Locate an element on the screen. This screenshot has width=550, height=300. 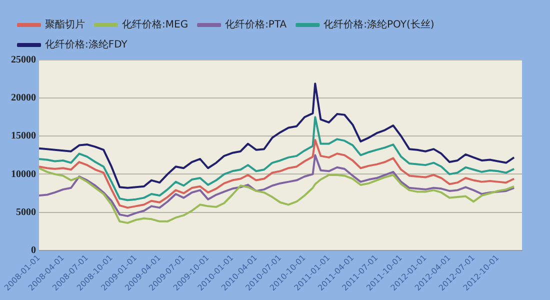
y-tick-label: 0 is located at coordinates (33, 250).